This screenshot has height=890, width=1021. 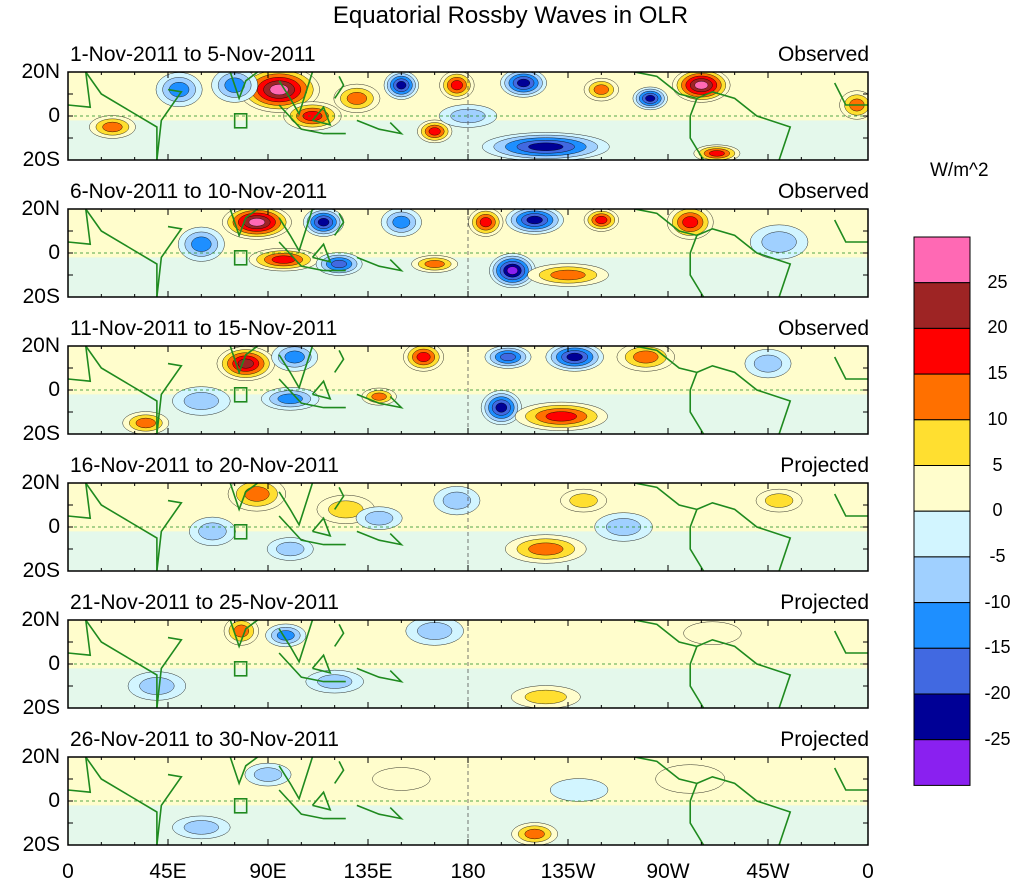 What do you see at coordinates (997, 418) in the screenshot?
I see `colorbar-level-label: 10` at bounding box center [997, 418].